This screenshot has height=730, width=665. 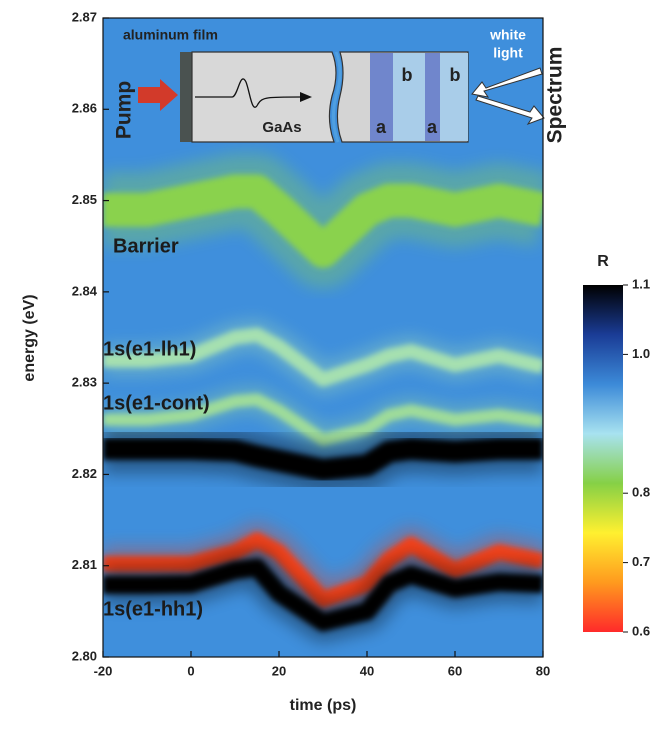 I want to click on x-tick-label: 20, so click(x=279, y=670).